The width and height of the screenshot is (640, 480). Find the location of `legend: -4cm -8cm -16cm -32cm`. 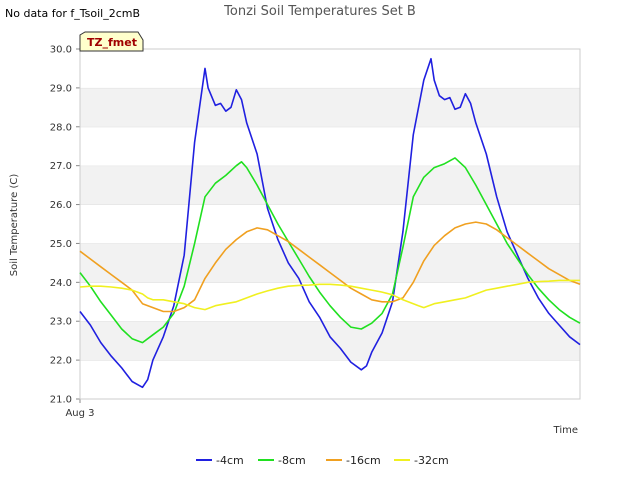

legend: -4cm -8cm -16cm -32cm is located at coordinates (322, 460).